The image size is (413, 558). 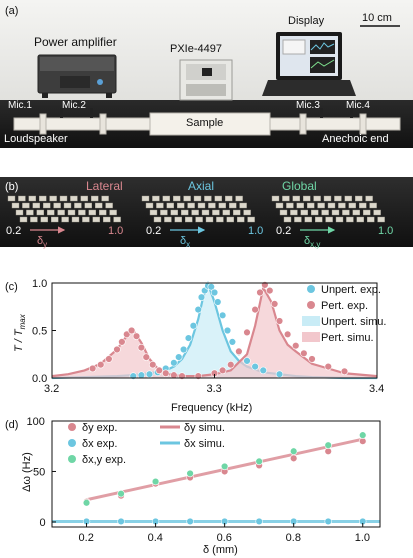 What do you see at coordinates (220, 550) in the screenshot?
I see `plot-d-xlabel: δ (mm)` at bounding box center [220, 550].